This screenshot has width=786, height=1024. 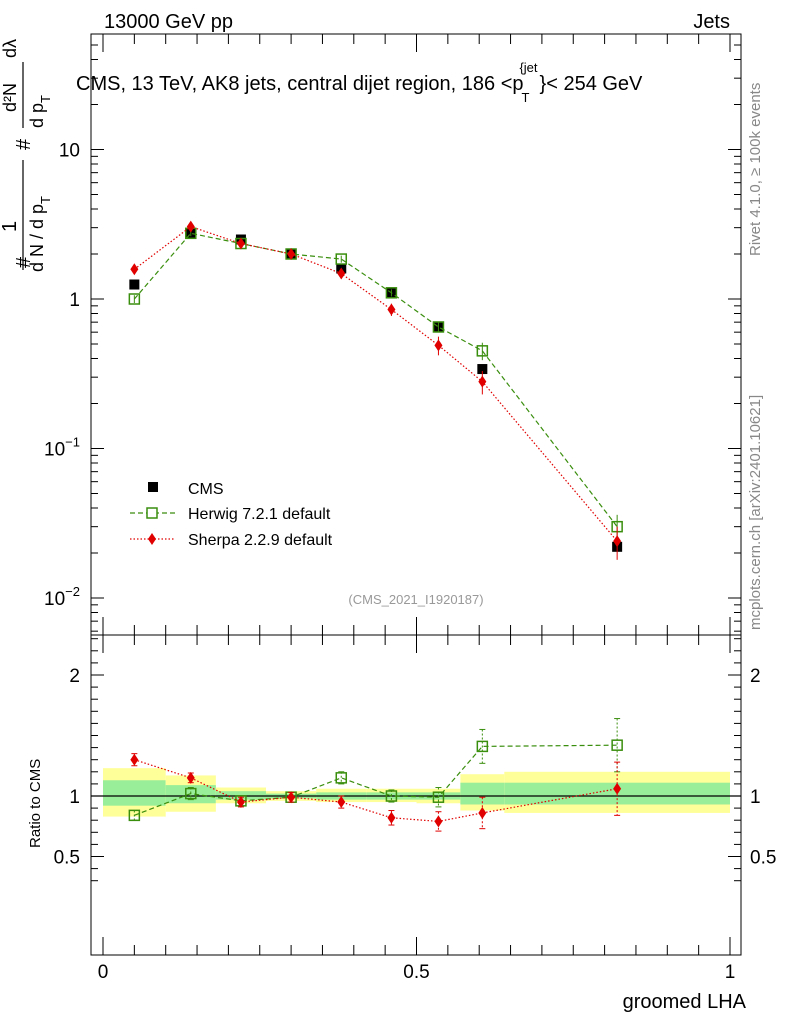 I want to click on svg-text: 1, so click(x=10, y=226).